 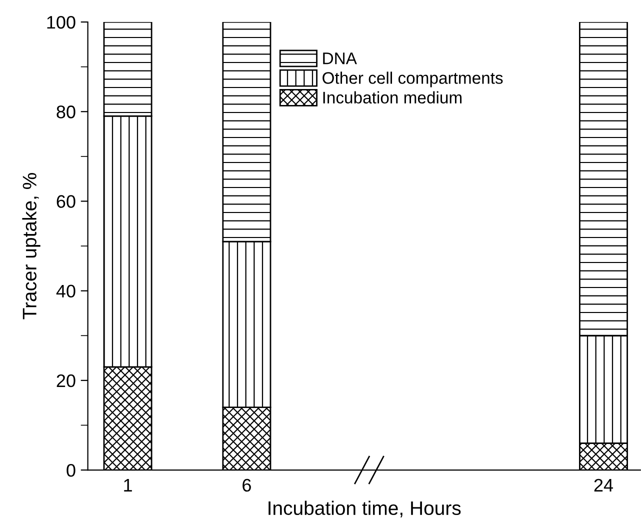 What do you see at coordinates (128, 485) in the screenshot?
I see `x-tick-label: 1` at bounding box center [128, 485].